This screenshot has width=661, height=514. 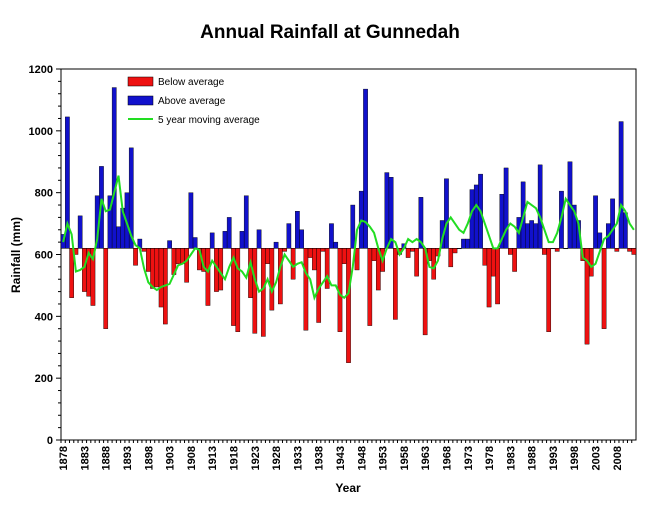 I want to click on y-tick-label: 600, so click(x=44, y=256).